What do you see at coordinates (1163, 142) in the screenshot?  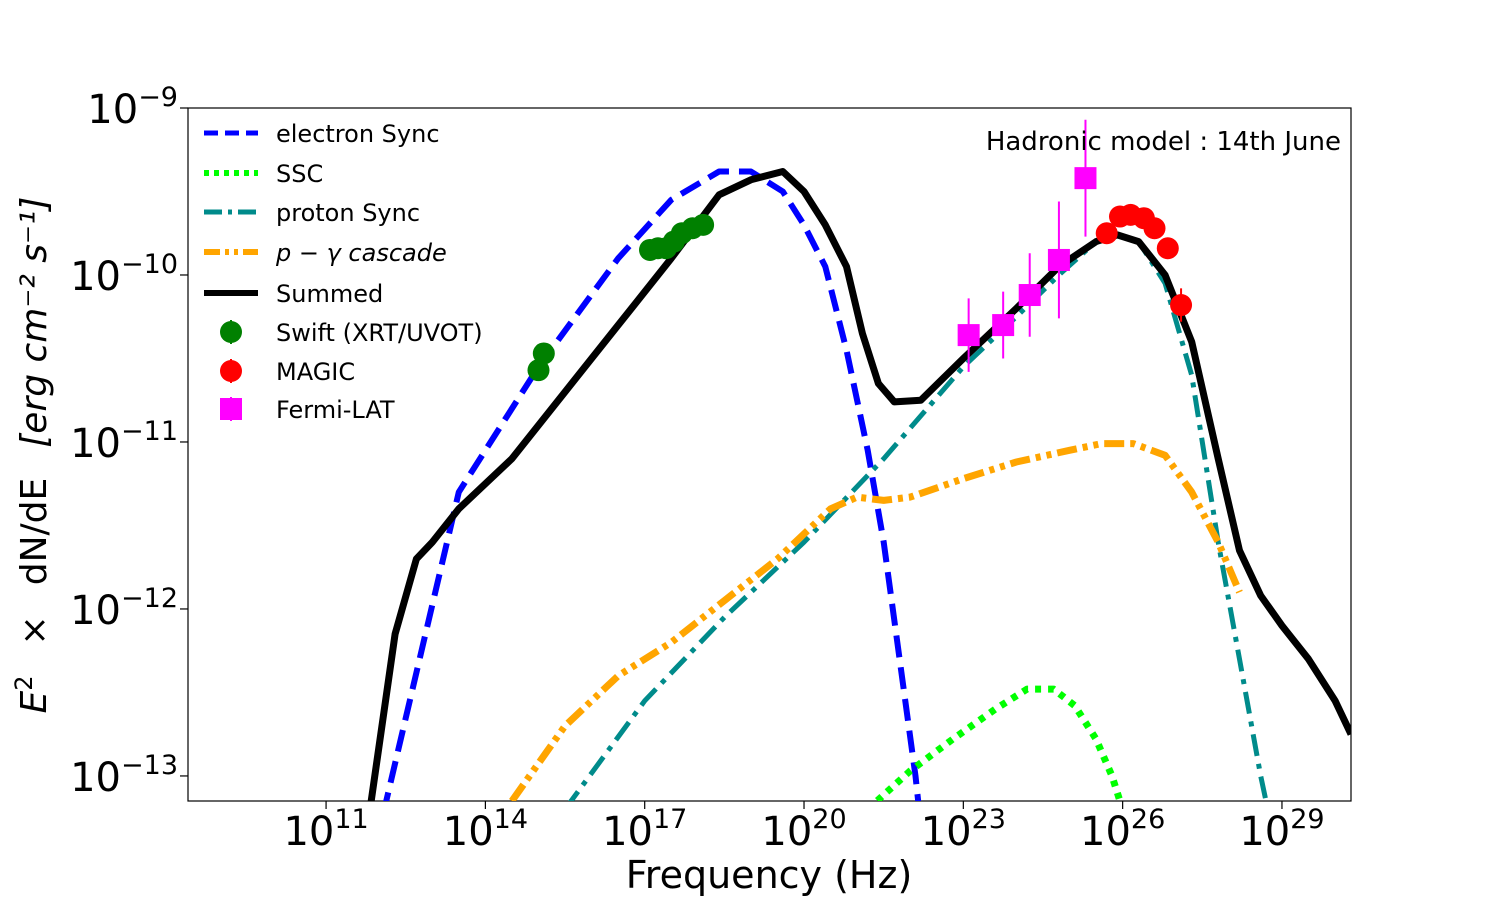 I see `model-annotation: Hadronic model : 14th June` at bounding box center [1163, 142].